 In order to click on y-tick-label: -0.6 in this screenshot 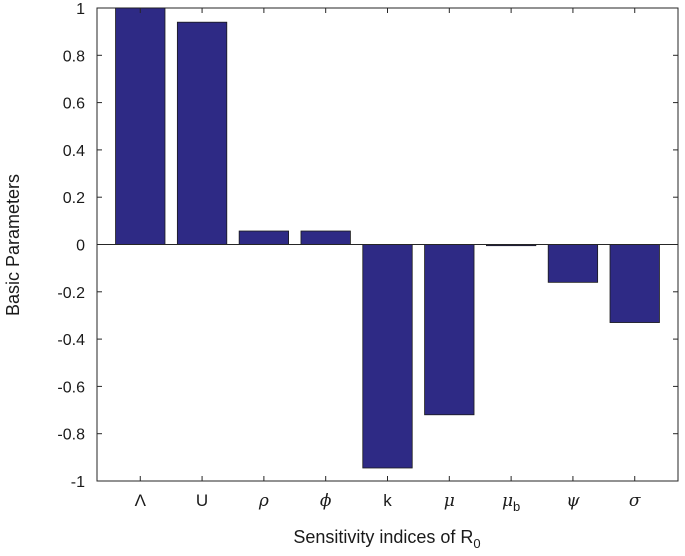, I will do `click(71, 387)`.